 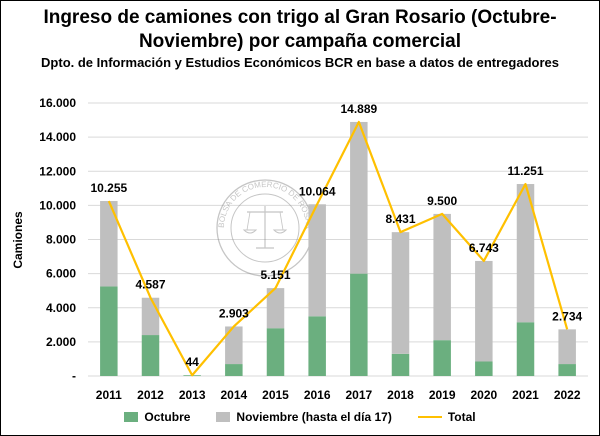 I want to click on data-label-2011: 10.255, so click(x=108, y=188).